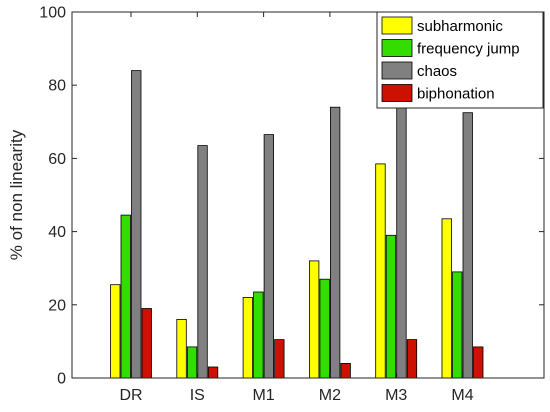 This screenshot has height=412, width=550. Describe the element at coordinates (478, 362) in the screenshot. I see `bar-biphonation-m4` at that location.